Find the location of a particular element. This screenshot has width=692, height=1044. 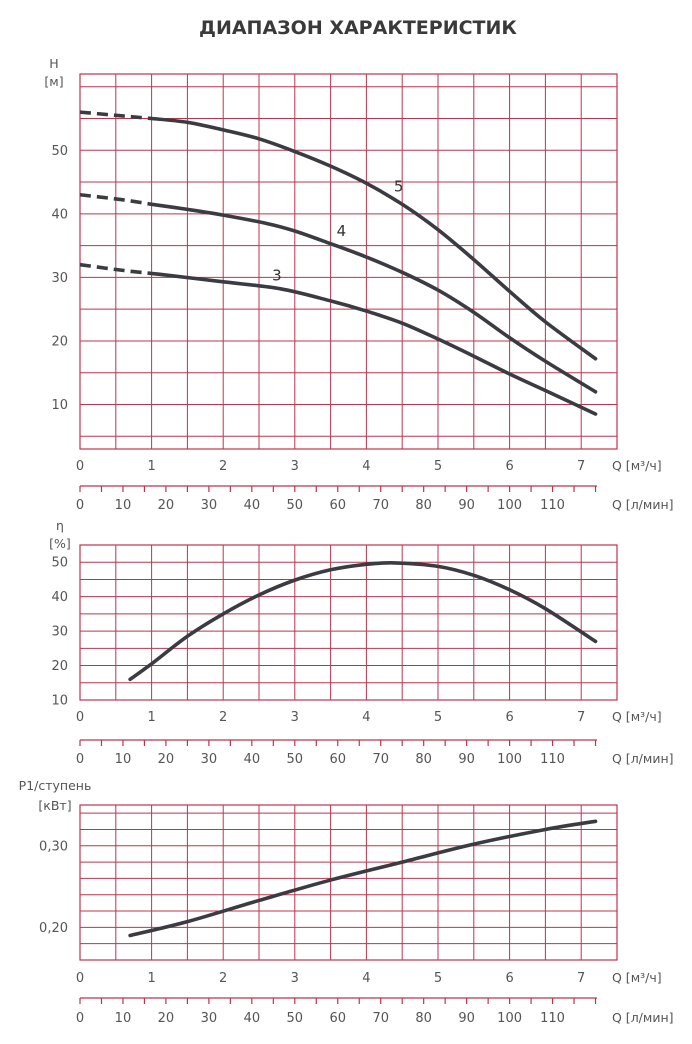

p2-x2label: Q [л/мин] is located at coordinates (643, 758).